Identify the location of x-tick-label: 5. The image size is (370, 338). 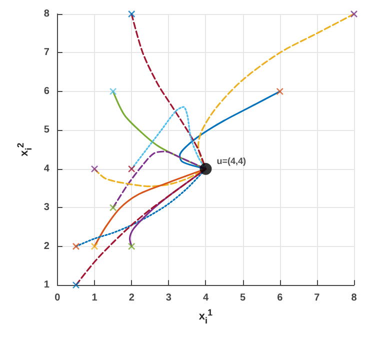
(243, 298).